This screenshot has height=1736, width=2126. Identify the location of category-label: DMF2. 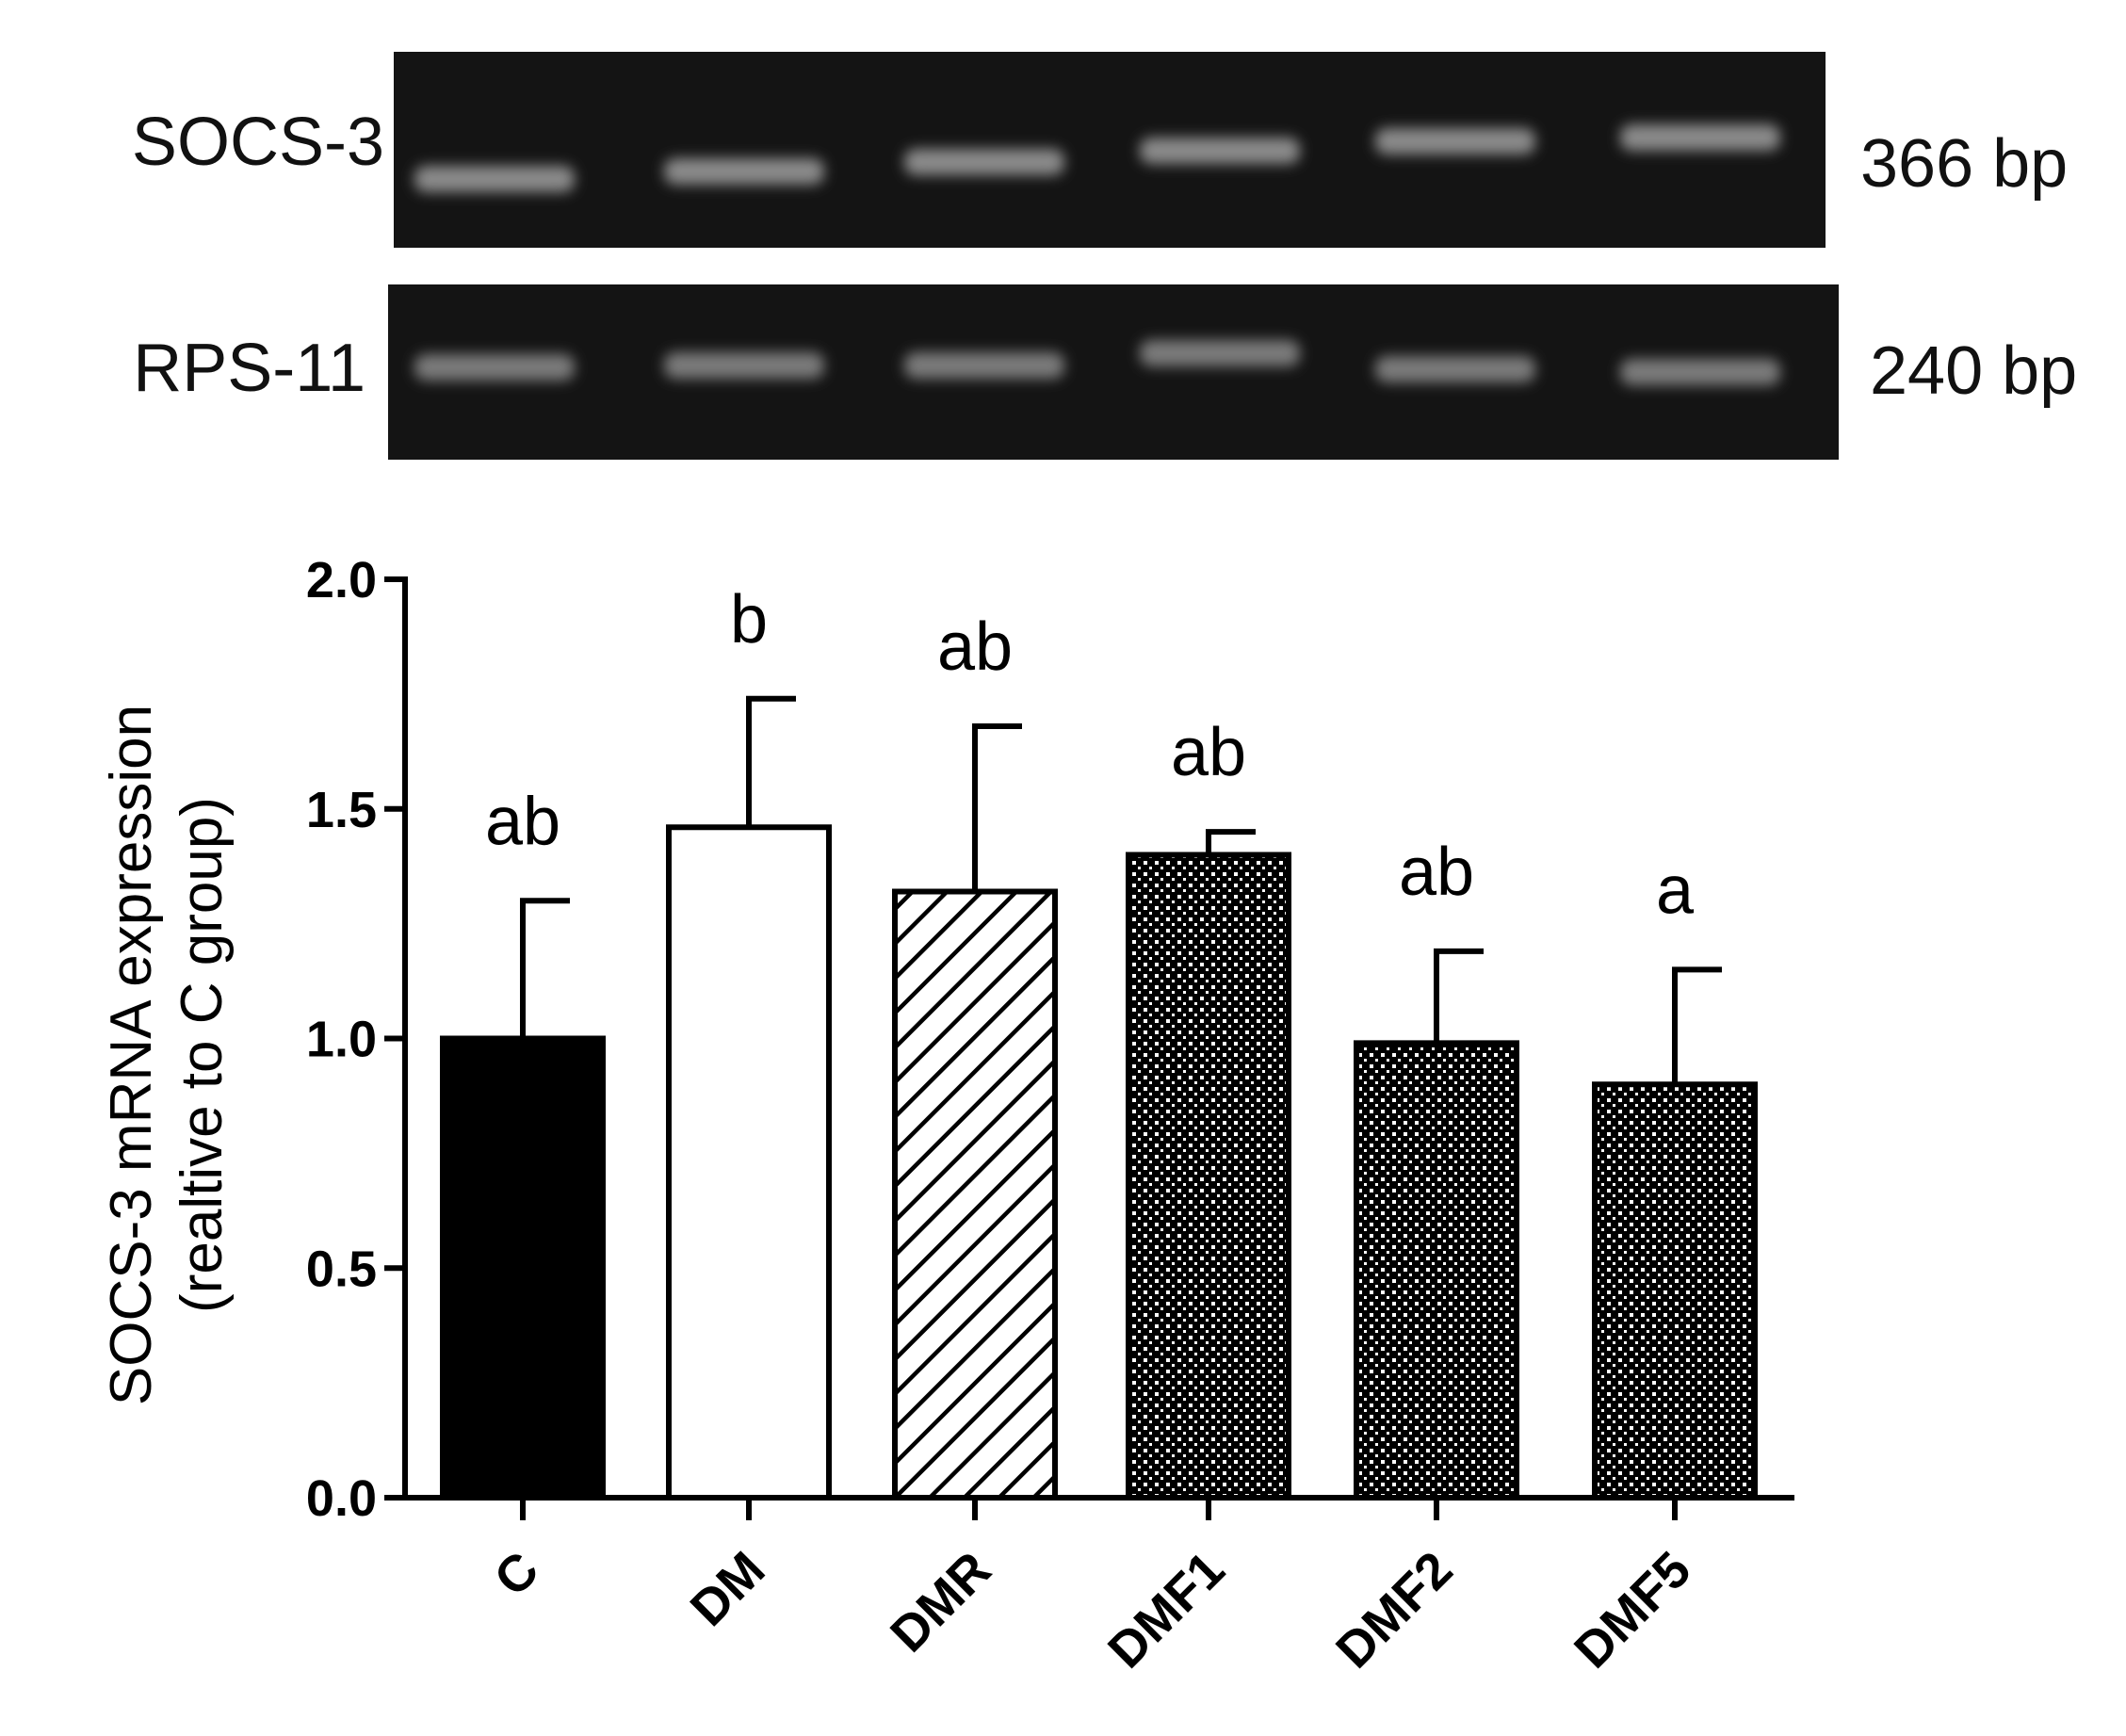
(1394, 1610).